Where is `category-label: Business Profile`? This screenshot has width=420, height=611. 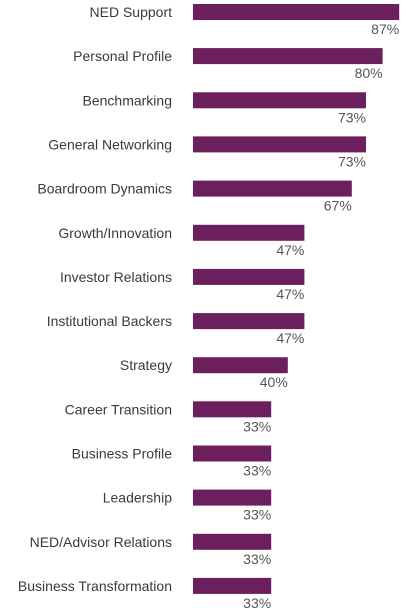
category-label: Business Profile is located at coordinates (122, 454).